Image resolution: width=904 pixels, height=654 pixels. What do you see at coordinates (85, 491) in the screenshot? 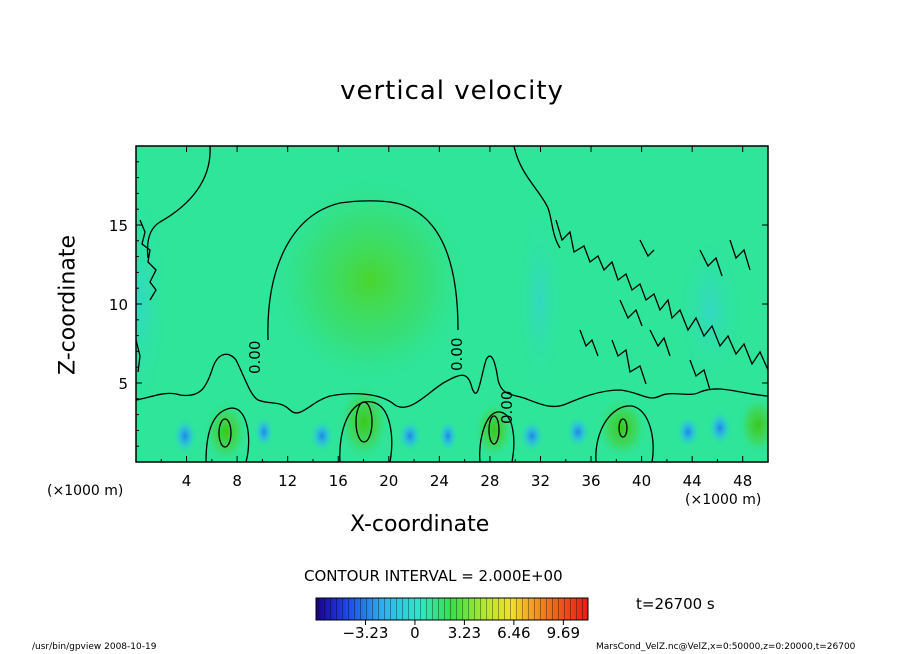
I see `x-unit-label-left: (×1000 m)` at bounding box center [85, 491].